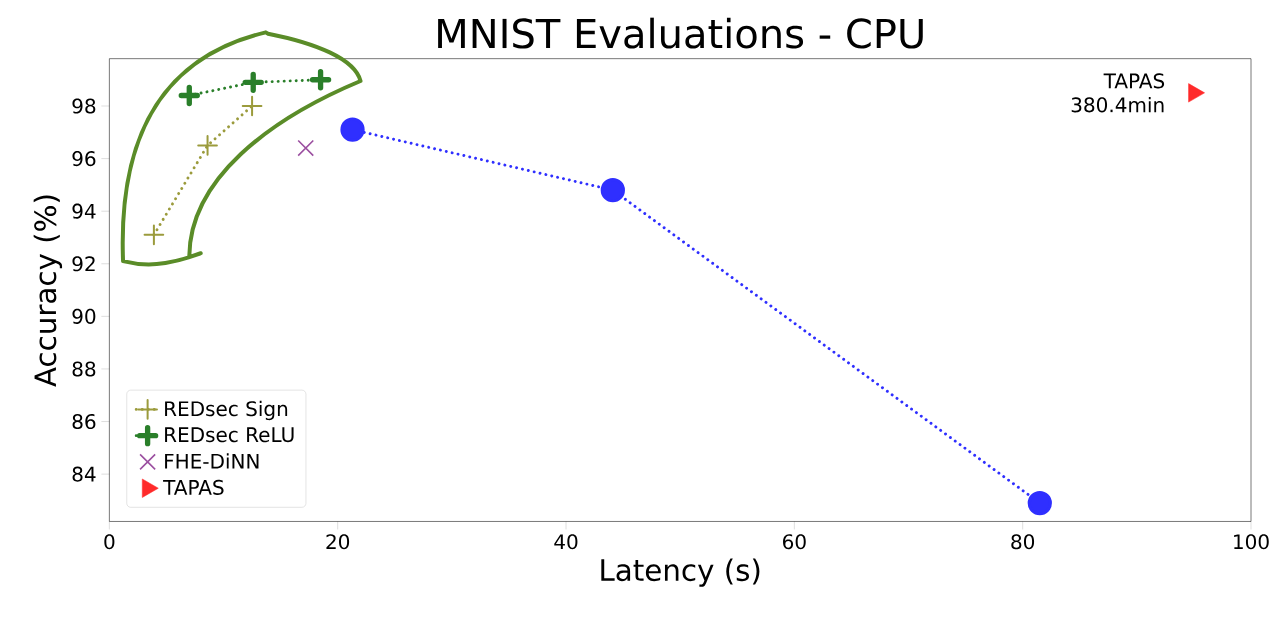 The image size is (1287, 617). Describe the element at coordinates (109, 541) in the screenshot. I see `x-tick-label: 0` at that location.